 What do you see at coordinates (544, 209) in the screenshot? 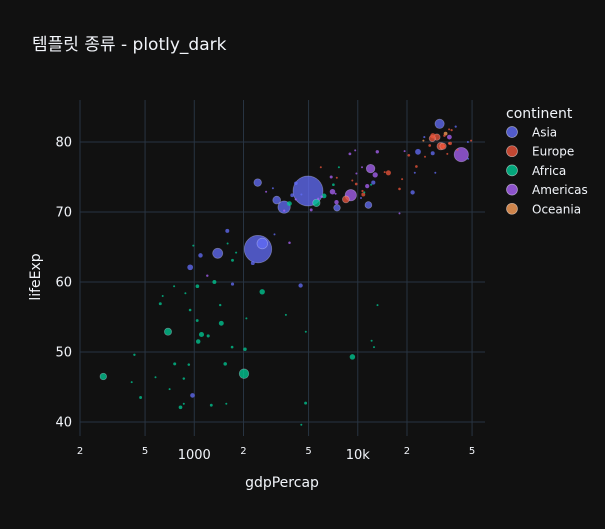
I see `legend-item-oceania: Oceania` at bounding box center [544, 209].